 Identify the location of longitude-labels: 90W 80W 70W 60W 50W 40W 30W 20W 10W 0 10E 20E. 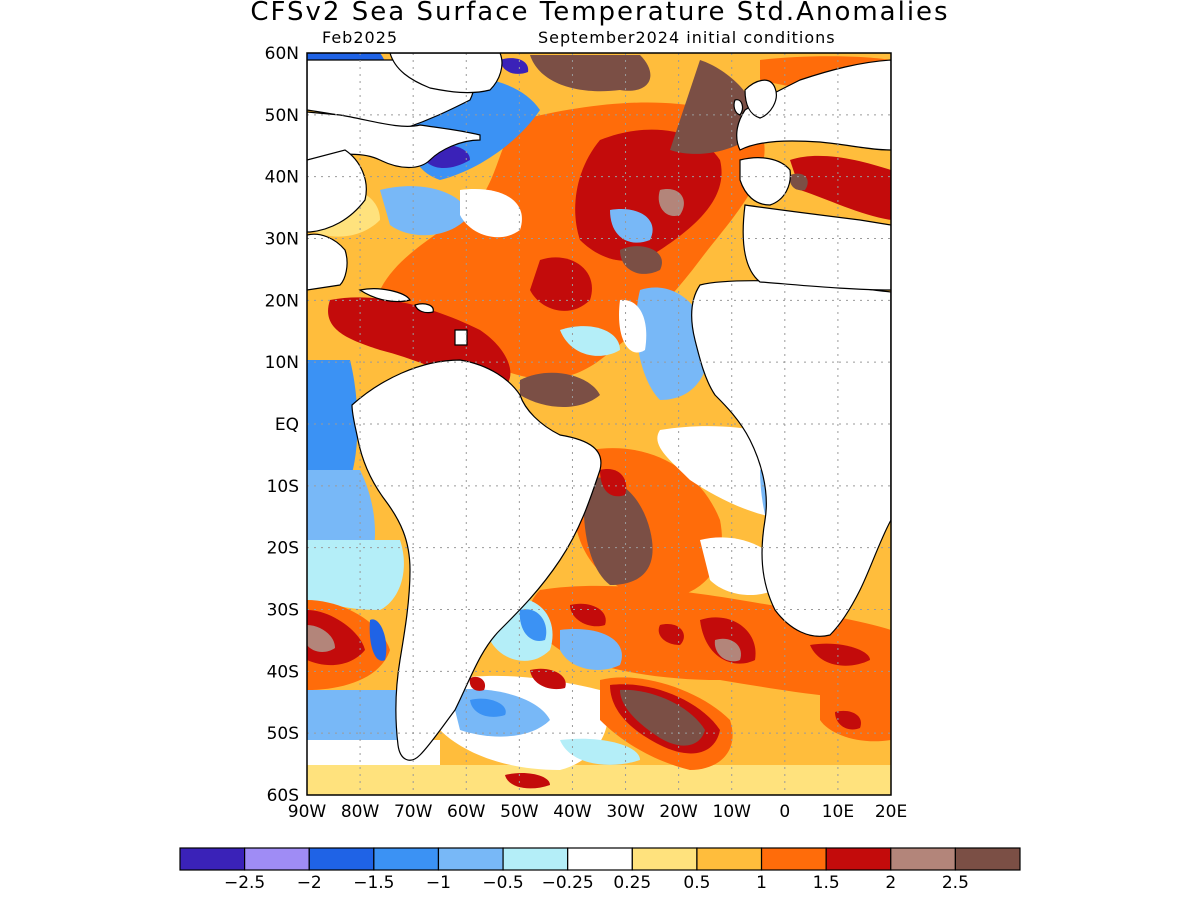
(597, 812).